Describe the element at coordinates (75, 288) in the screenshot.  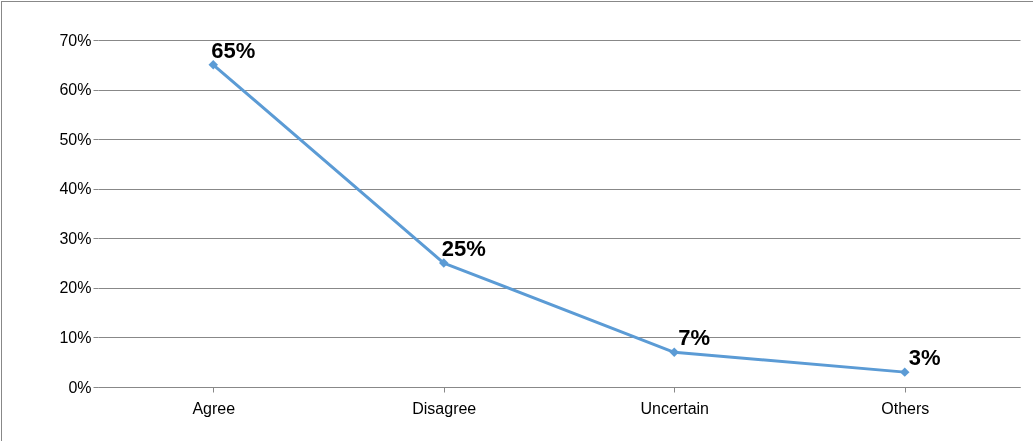
I see `y-tick-label: 20%` at that location.